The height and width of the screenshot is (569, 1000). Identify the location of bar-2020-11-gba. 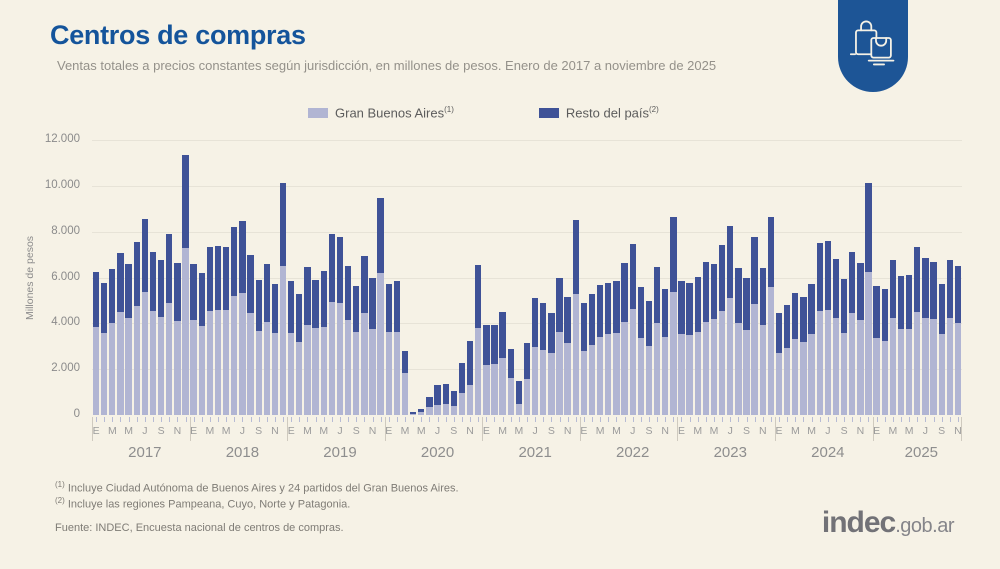
(470, 400).